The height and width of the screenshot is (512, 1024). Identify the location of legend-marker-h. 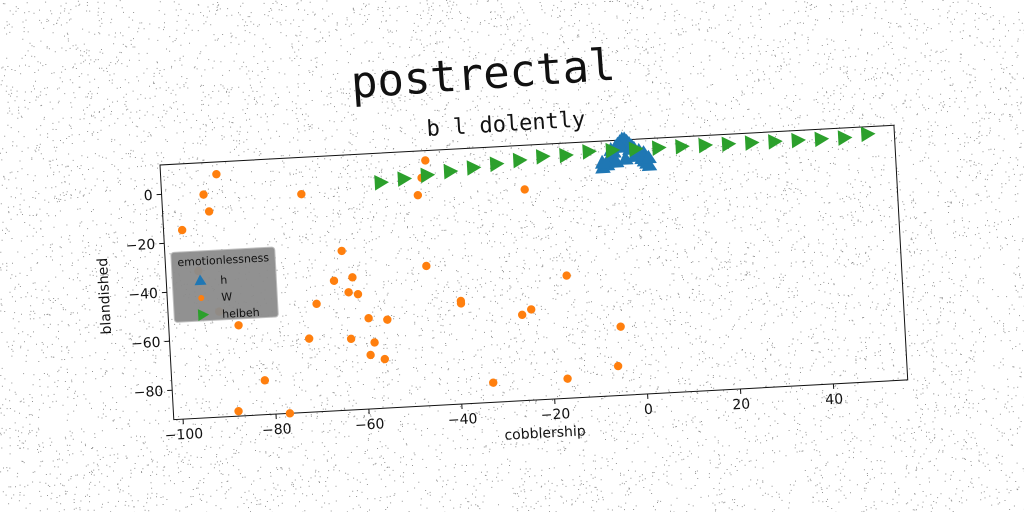
(200, 280).